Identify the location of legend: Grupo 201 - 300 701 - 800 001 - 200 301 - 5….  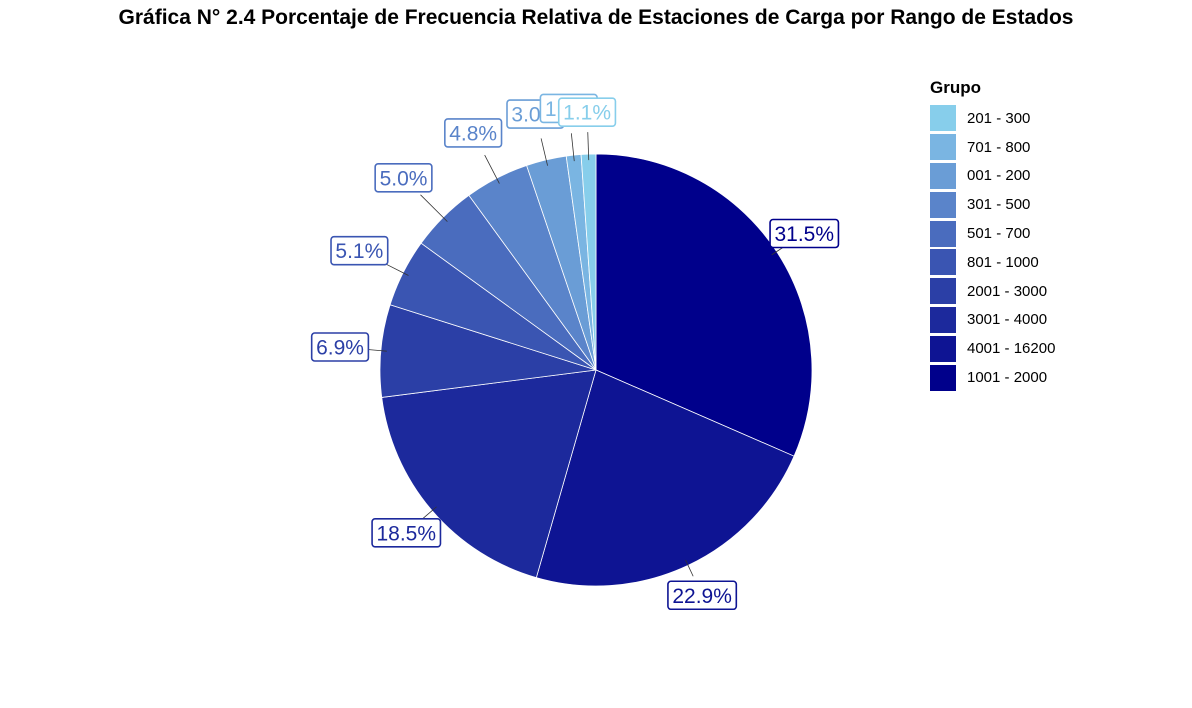
(992, 235).